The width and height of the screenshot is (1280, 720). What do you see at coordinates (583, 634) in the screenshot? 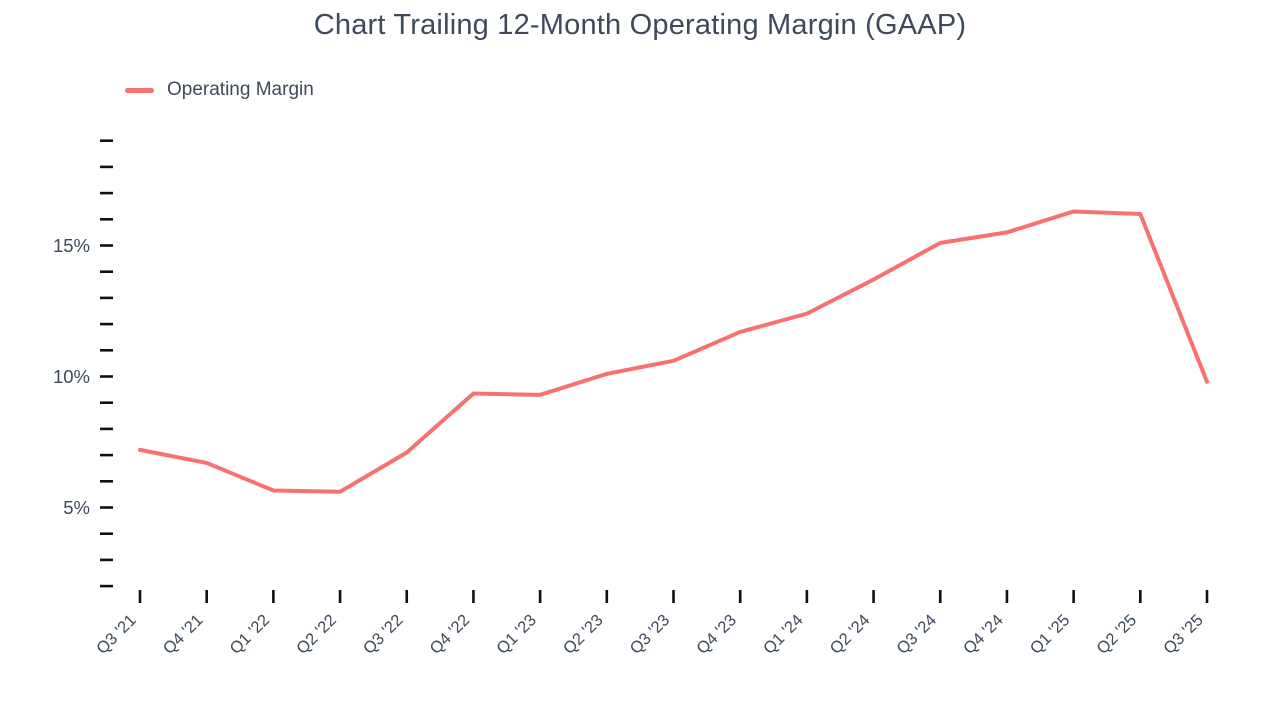
I see `x-axis-label: Q2 '23` at bounding box center [583, 634].